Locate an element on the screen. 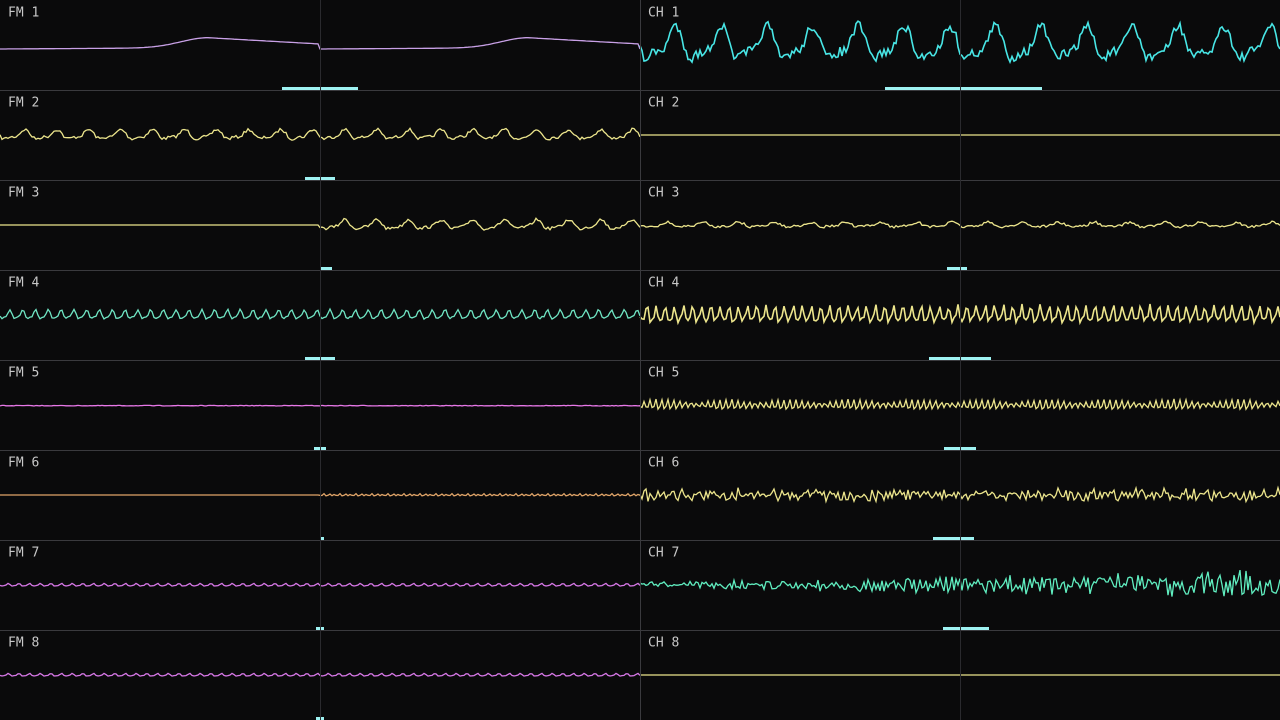  channel-label: CH 5 is located at coordinates (663, 373).